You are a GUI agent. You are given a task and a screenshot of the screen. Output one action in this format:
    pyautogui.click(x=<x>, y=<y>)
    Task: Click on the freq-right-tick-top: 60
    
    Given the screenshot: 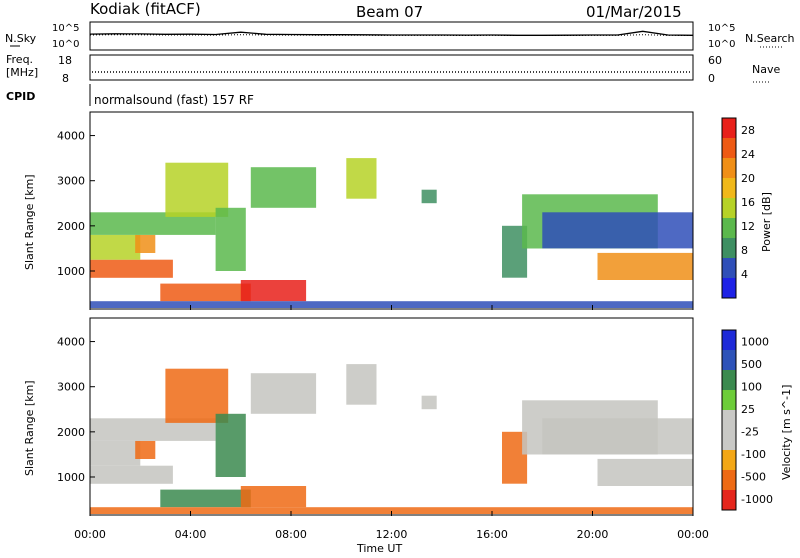 What is the action you would take?
    pyautogui.click(x=715, y=60)
    